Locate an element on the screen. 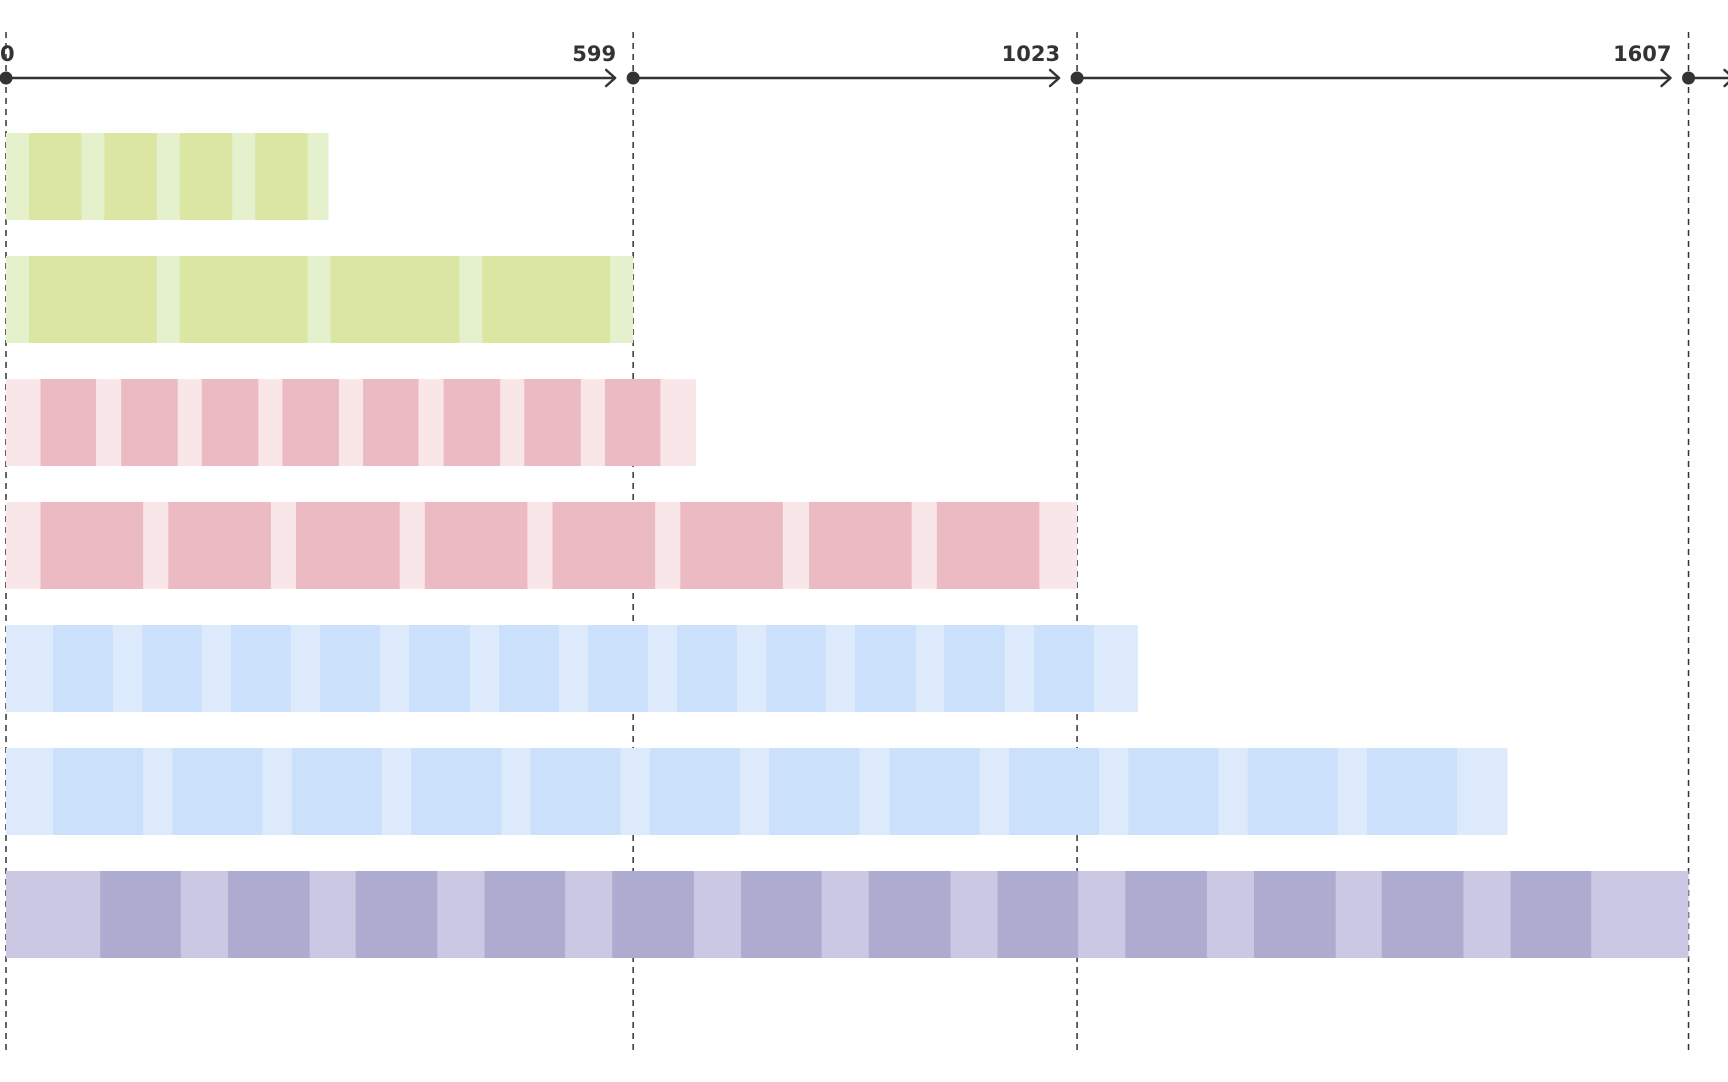 The height and width of the screenshot is (1082, 1728). marker-label-0: 0 is located at coordinates (7, 54).